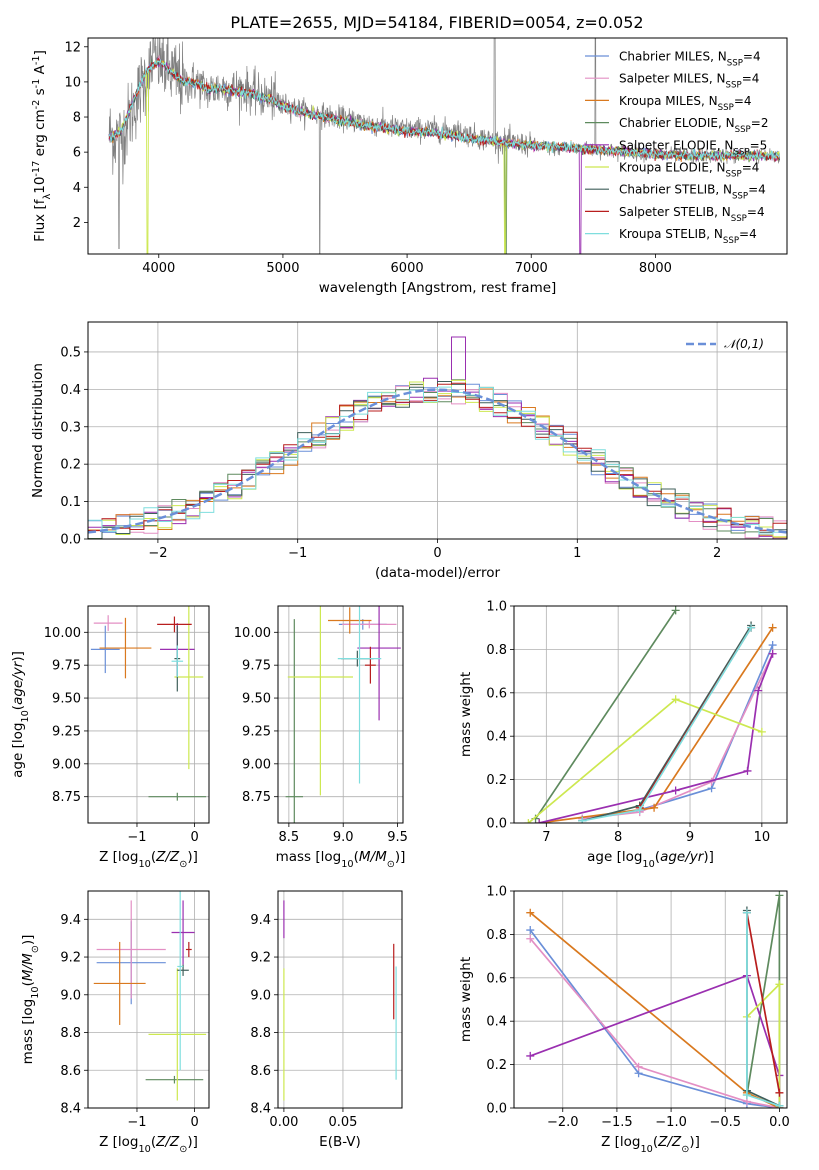 The width and height of the screenshot is (819, 1170). I want to click on y-tick-label: 0.8, so click(496, 650).